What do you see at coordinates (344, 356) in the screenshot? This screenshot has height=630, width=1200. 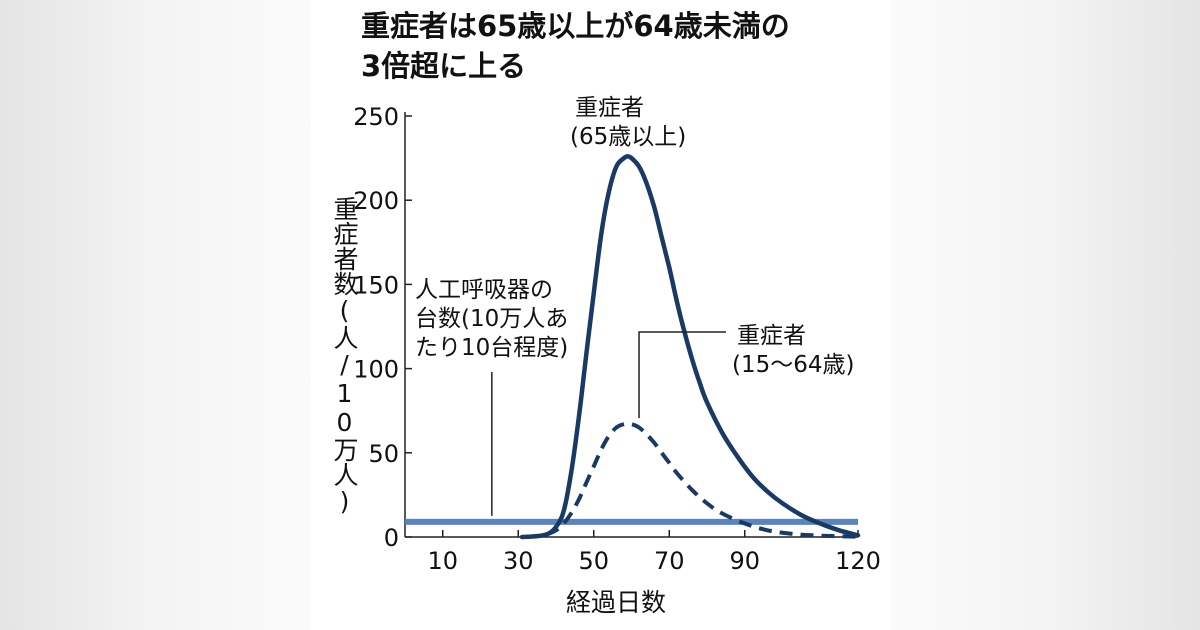 I see `y-axis-label: 重症者数(人/10万人)` at bounding box center [344, 356].